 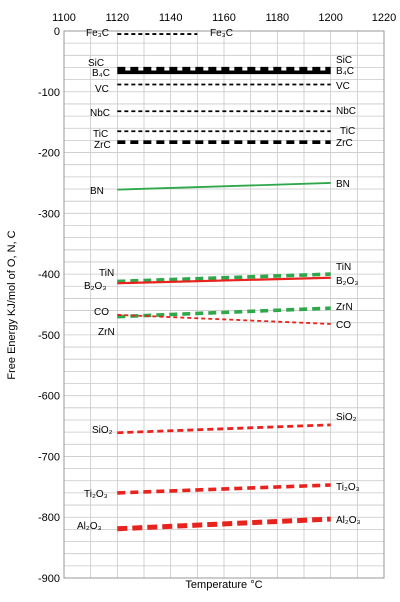 What do you see at coordinates (49, 275) in the screenshot?
I see `y-tick-label: -400` at bounding box center [49, 275].